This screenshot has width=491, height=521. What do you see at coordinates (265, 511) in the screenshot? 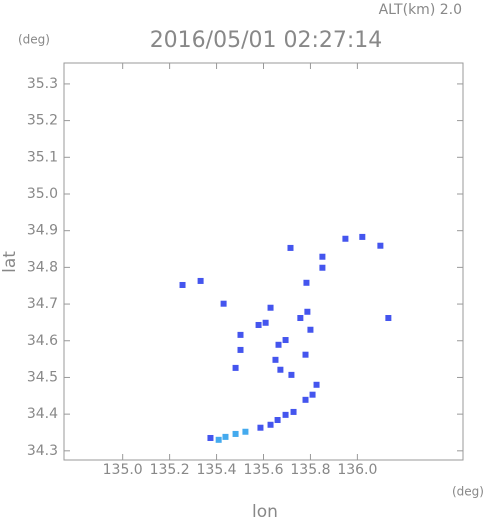
I see `x-axis-title: lon` at bounding box center [265, 511].